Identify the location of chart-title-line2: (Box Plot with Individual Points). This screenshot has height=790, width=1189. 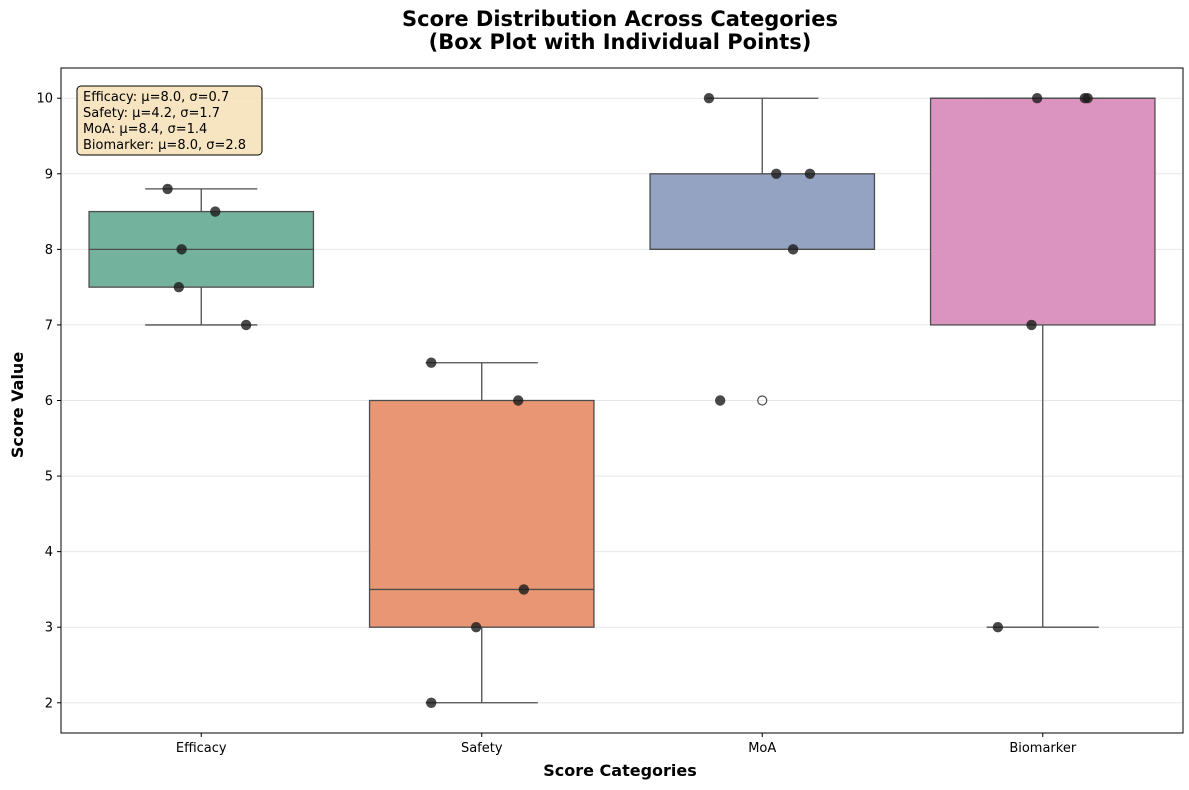
(620, 42).